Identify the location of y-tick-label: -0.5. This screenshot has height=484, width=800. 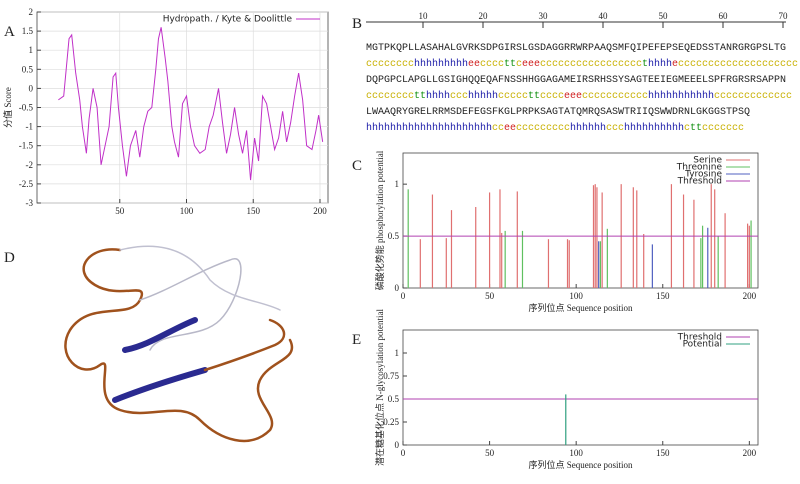
(26, 108).